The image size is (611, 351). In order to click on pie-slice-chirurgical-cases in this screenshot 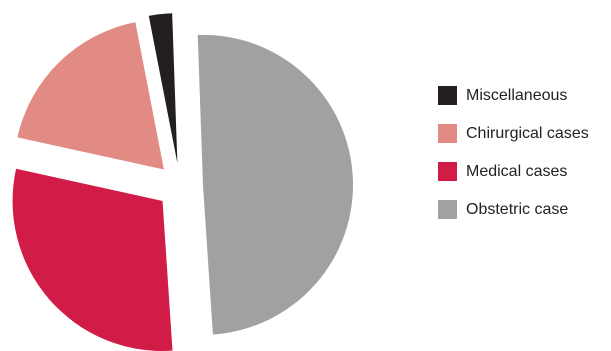, I will do `click(90, 96)`.